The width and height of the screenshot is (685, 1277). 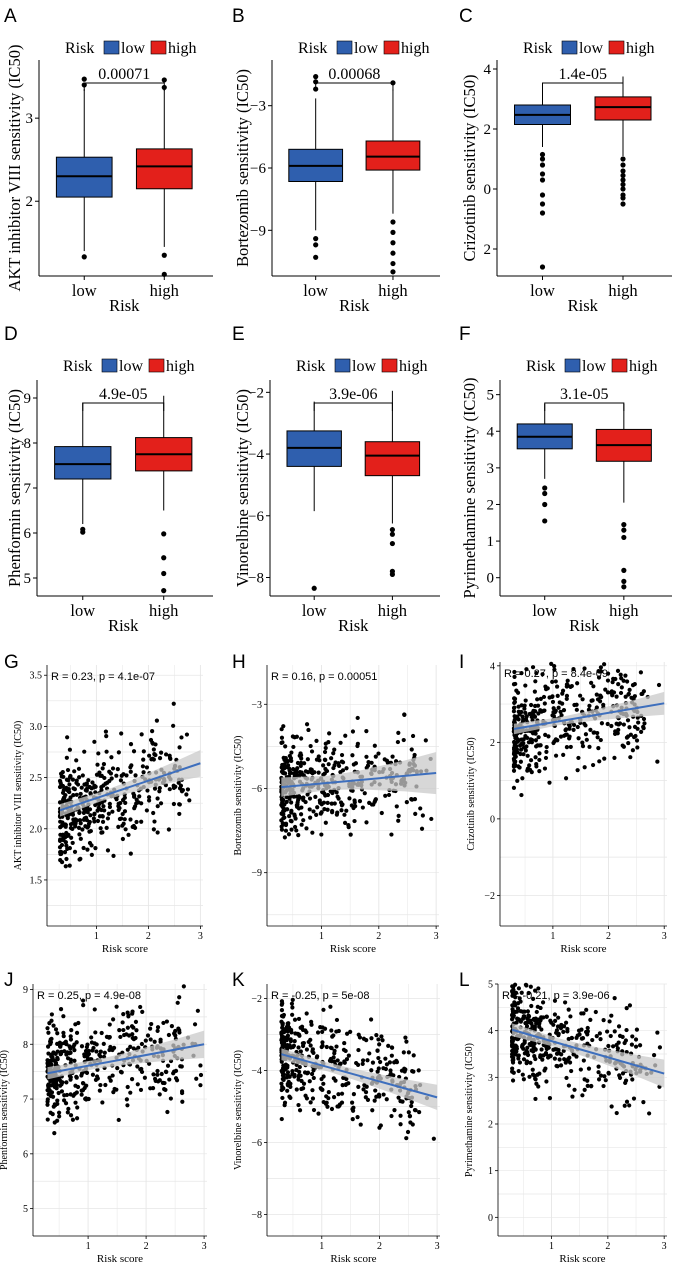 What do you see at coordinates (572, 365) in the screenshot?
I see `legend-swatch-low` at bounding box center [572, 365].